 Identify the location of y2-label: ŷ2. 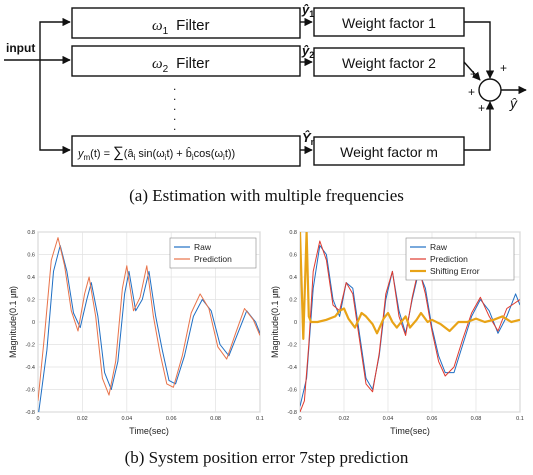
(307, 51).